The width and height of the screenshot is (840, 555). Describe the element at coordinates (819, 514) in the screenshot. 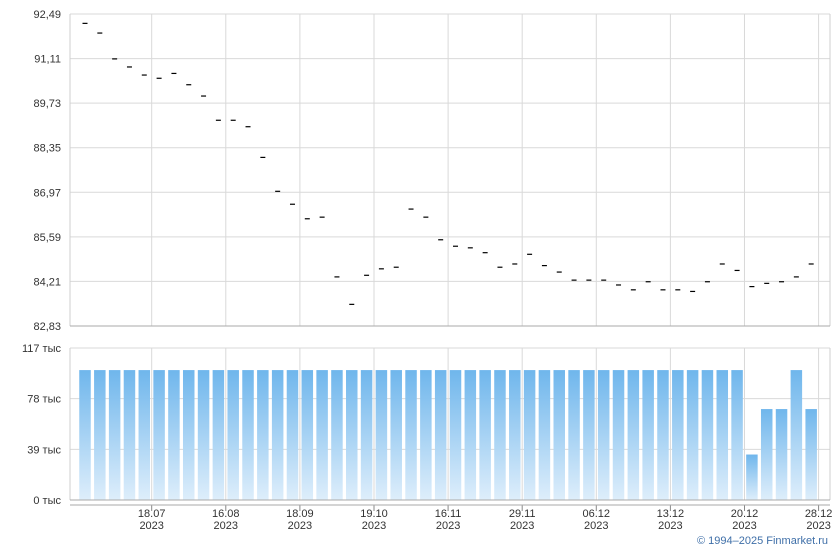

I see `x-tick-label-date: 28.12` at that location.